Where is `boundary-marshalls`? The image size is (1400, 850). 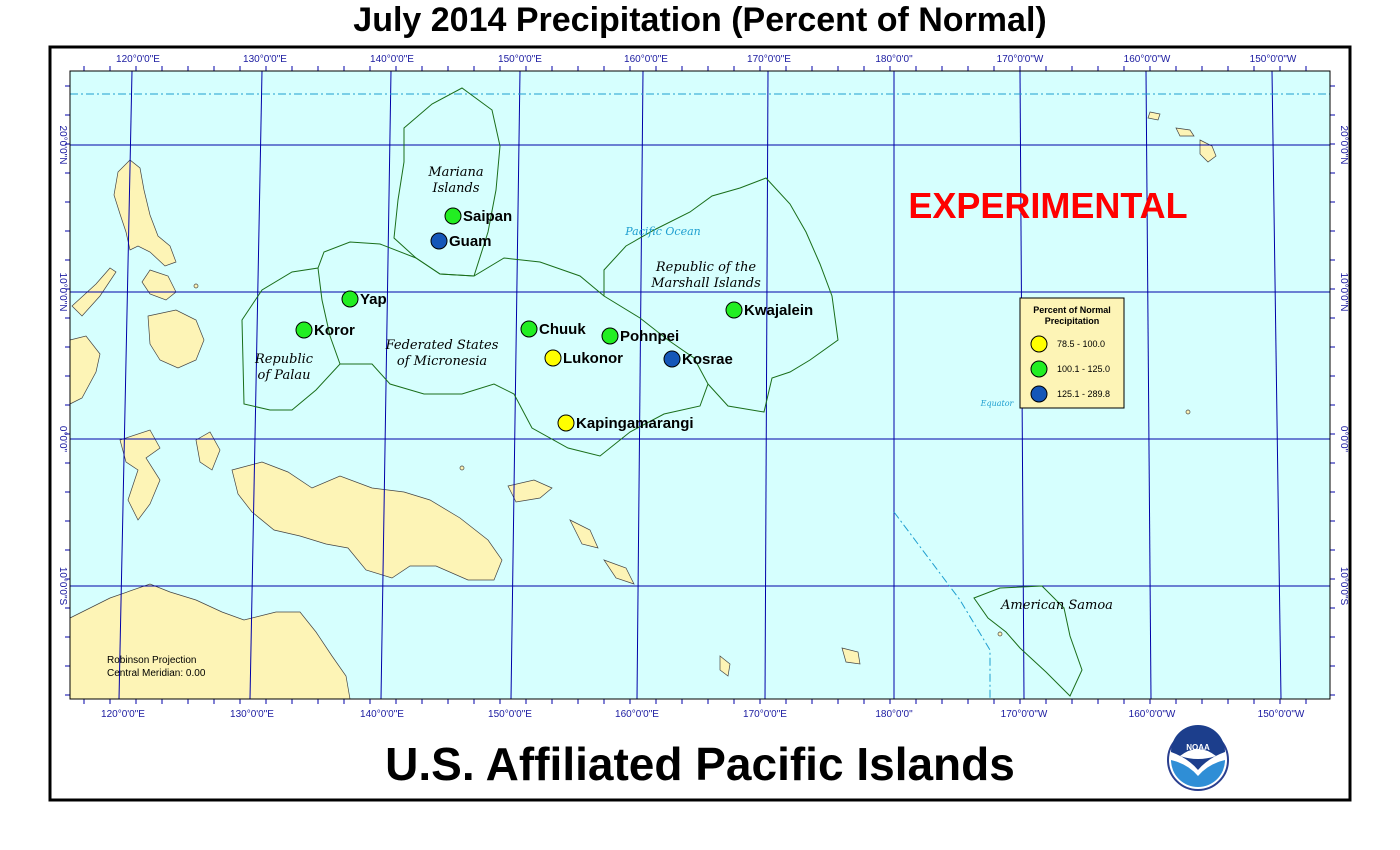 boundary-marshalls is located at coordinates (721, 295).